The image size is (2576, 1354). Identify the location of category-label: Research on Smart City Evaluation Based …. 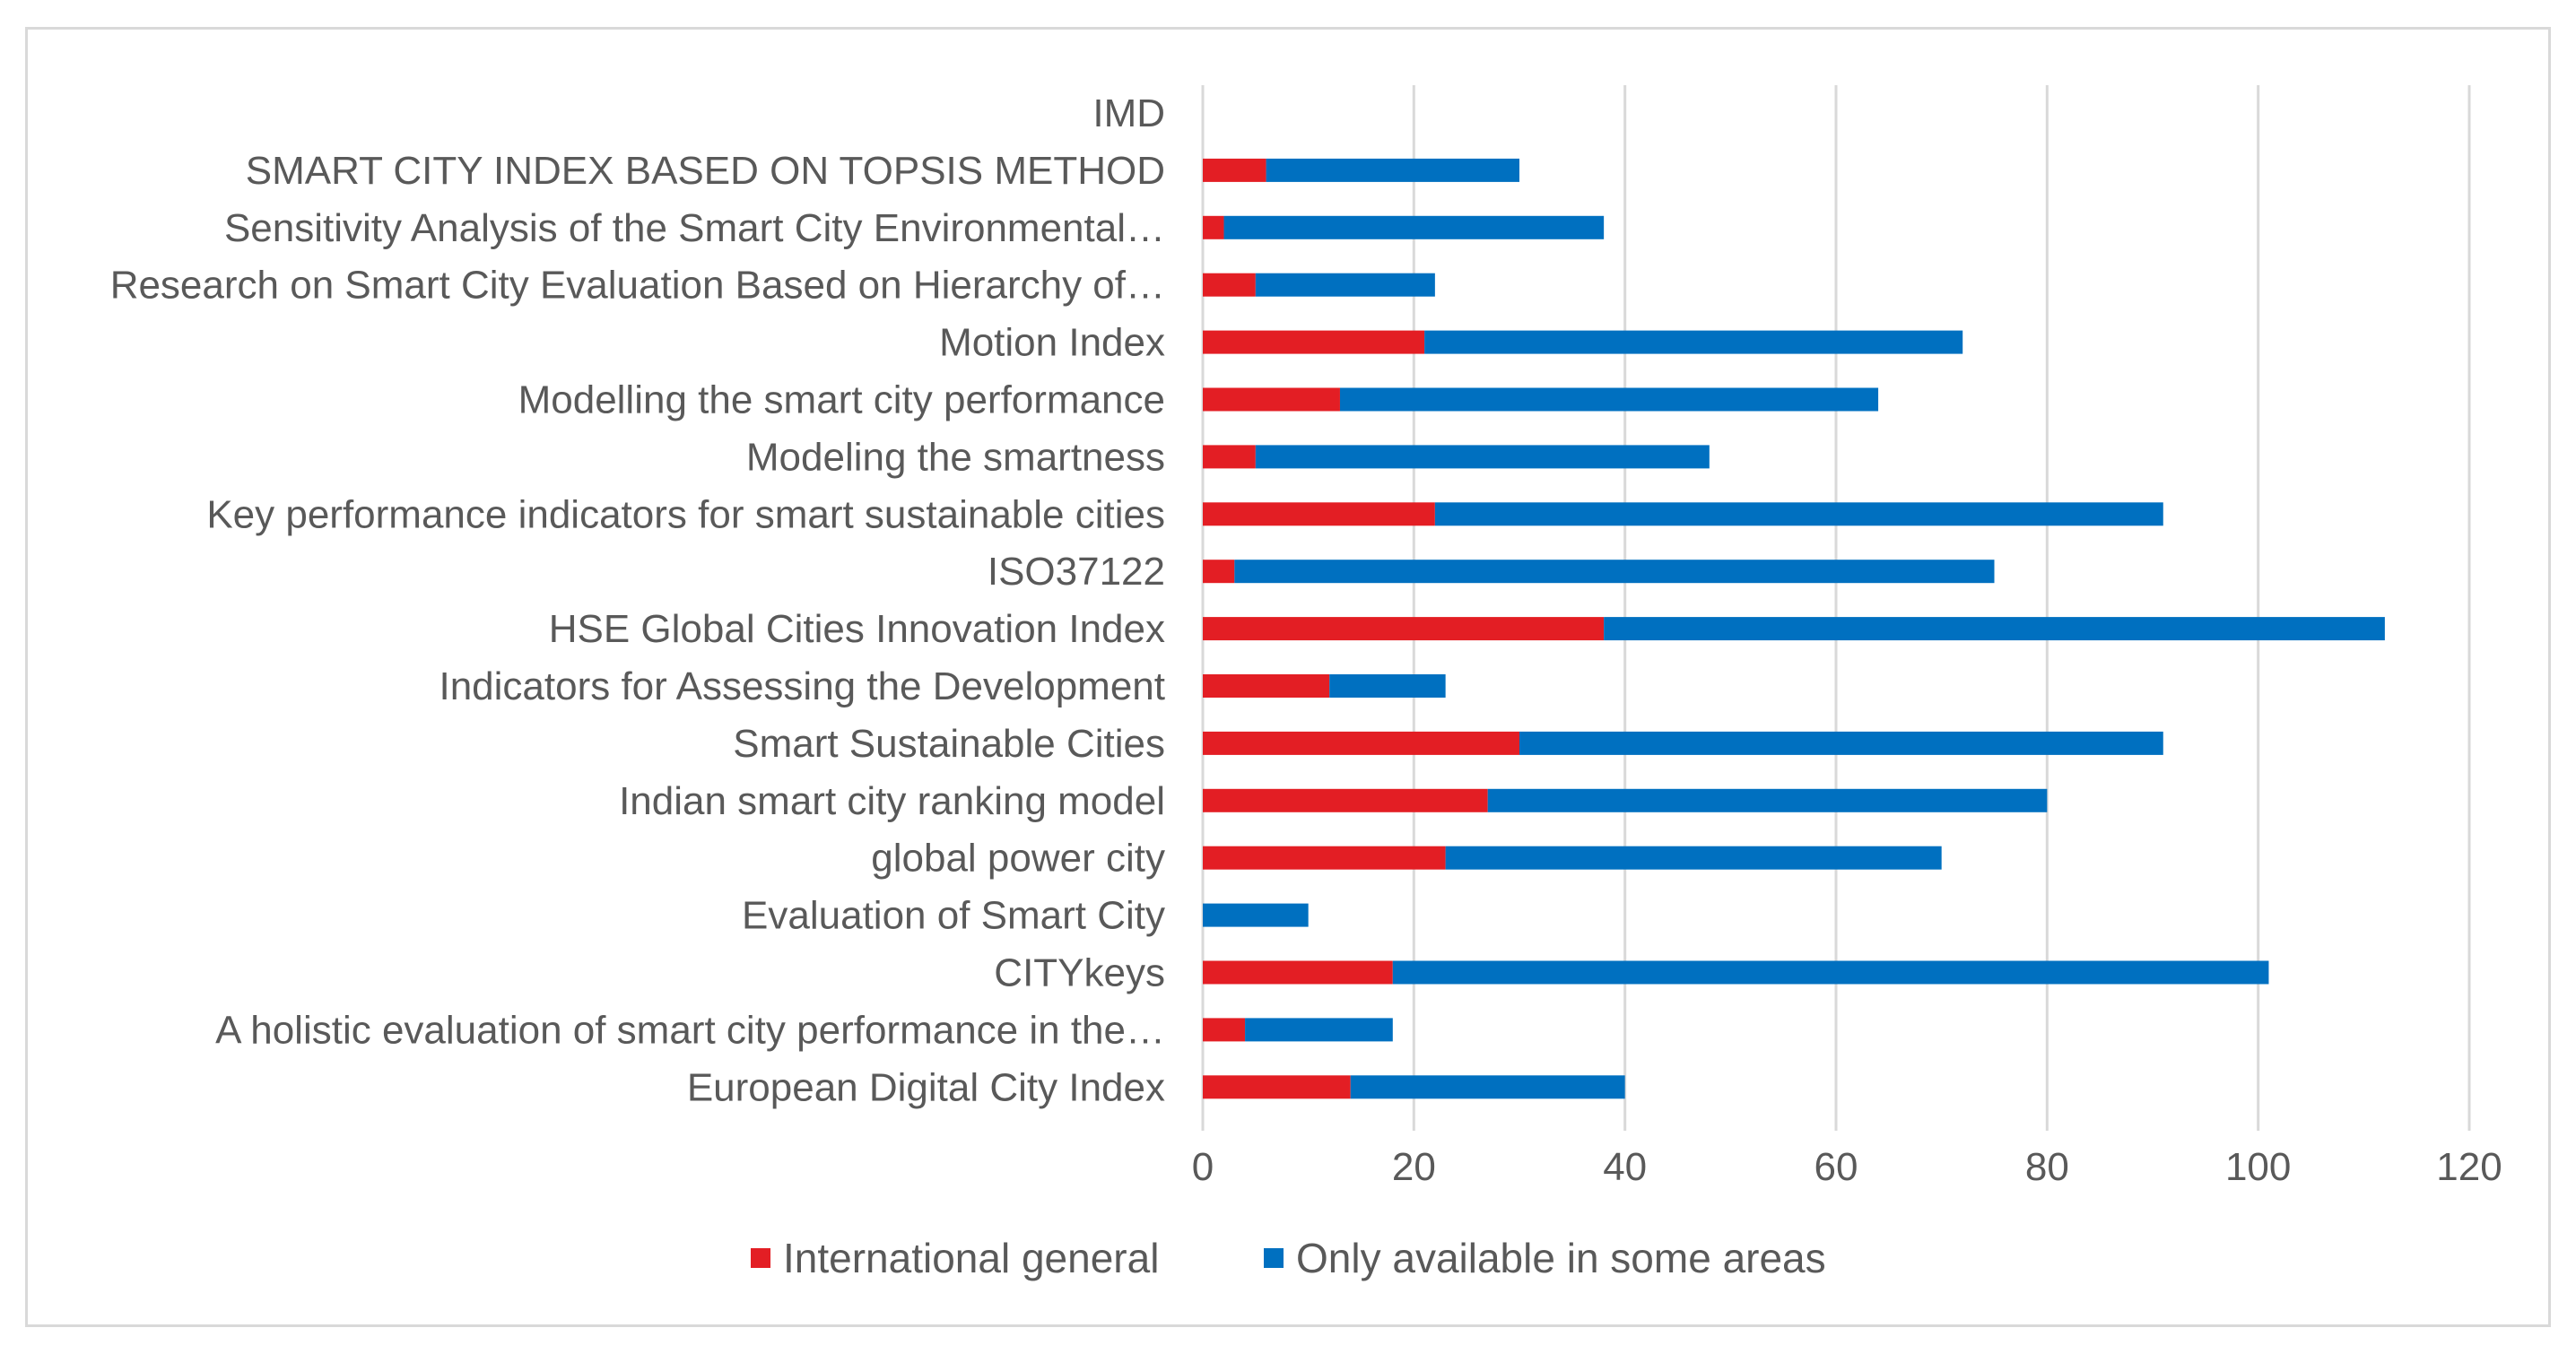
(637, 286).